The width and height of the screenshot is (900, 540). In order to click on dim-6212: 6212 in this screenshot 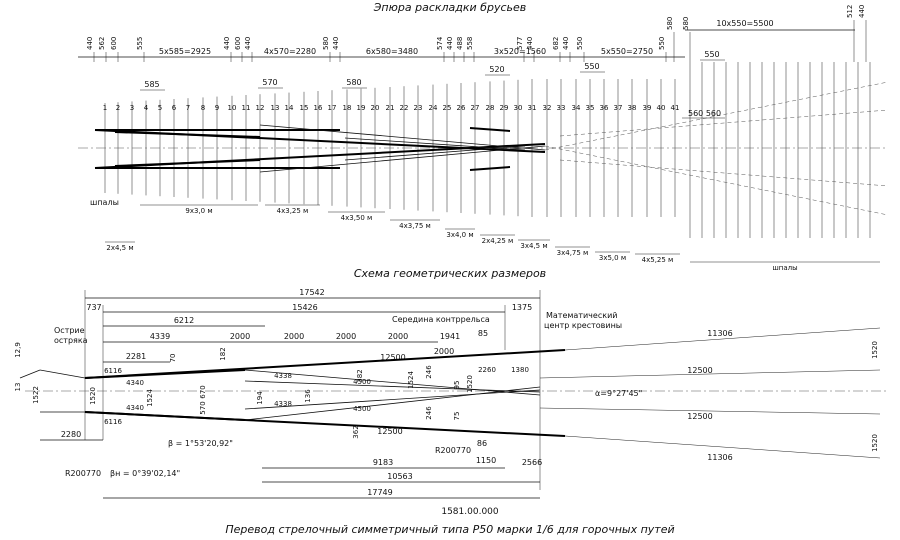, I will do `click(184, 320)`.